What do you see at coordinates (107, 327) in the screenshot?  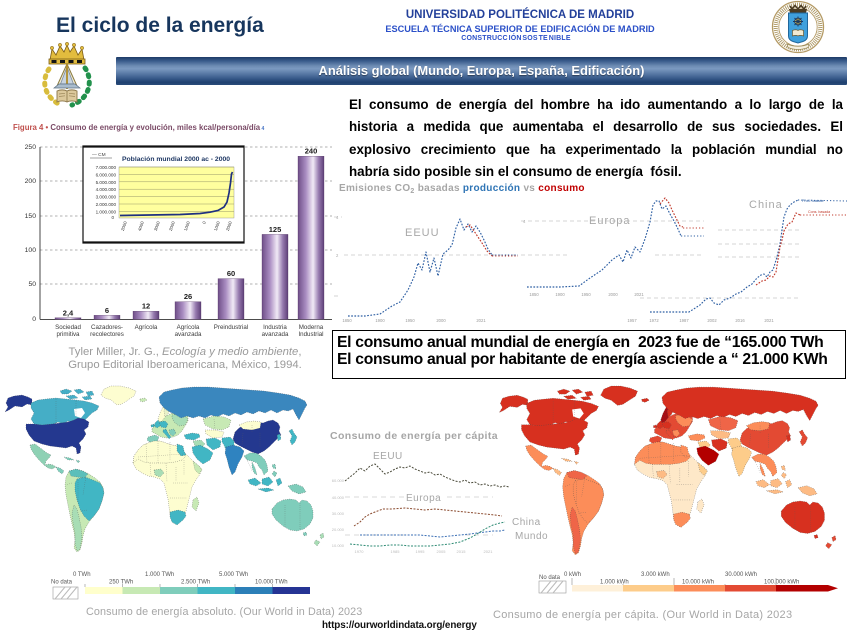 I see `svg-text: Cazadores-` at bounding box center [107, 327].